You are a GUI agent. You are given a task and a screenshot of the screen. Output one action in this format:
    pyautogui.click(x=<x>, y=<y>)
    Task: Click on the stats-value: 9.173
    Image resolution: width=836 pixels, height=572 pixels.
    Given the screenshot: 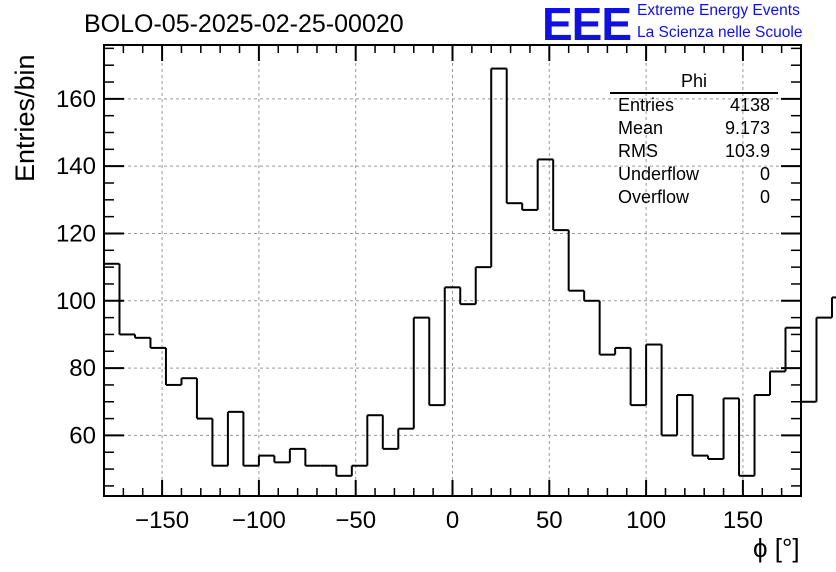 What is the action you would take?
    pyautogui.click(x=747, y=128)
    